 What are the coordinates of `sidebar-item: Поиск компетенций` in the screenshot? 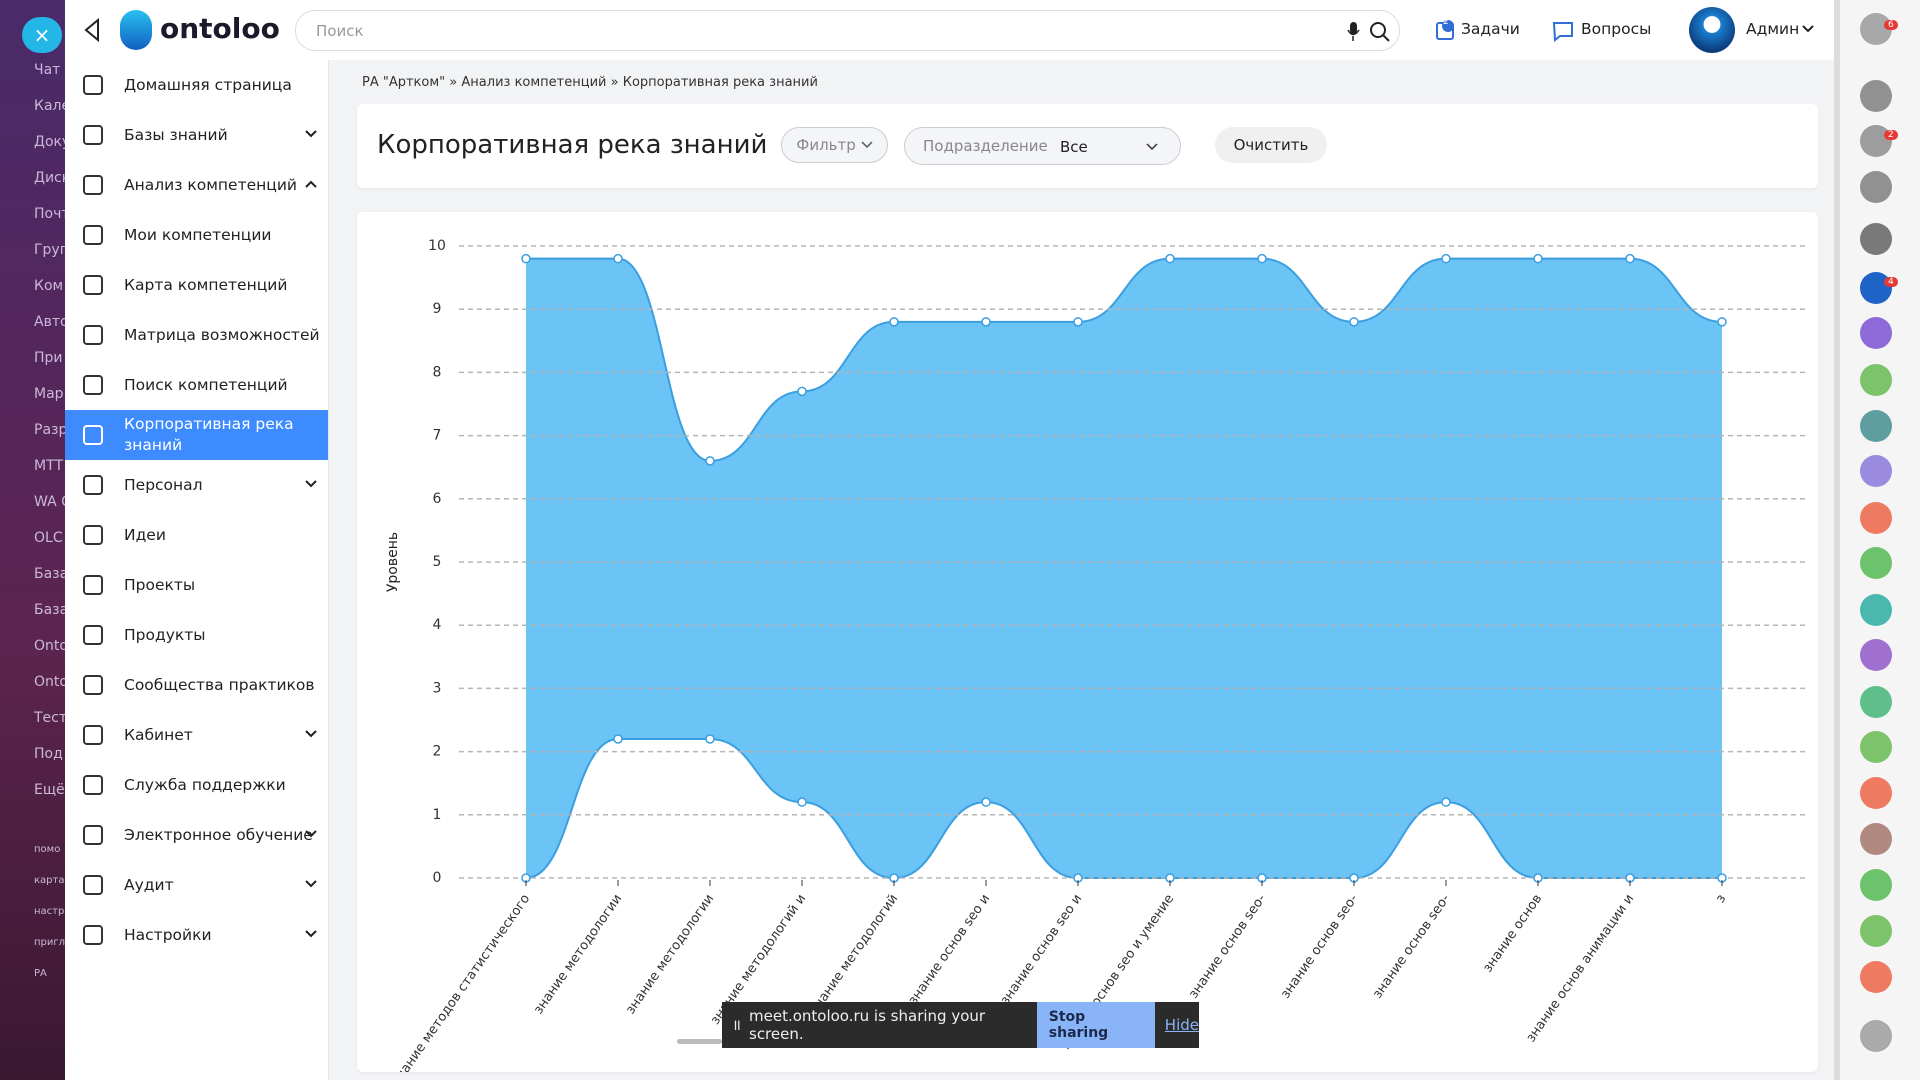 It's located at (196, 385).